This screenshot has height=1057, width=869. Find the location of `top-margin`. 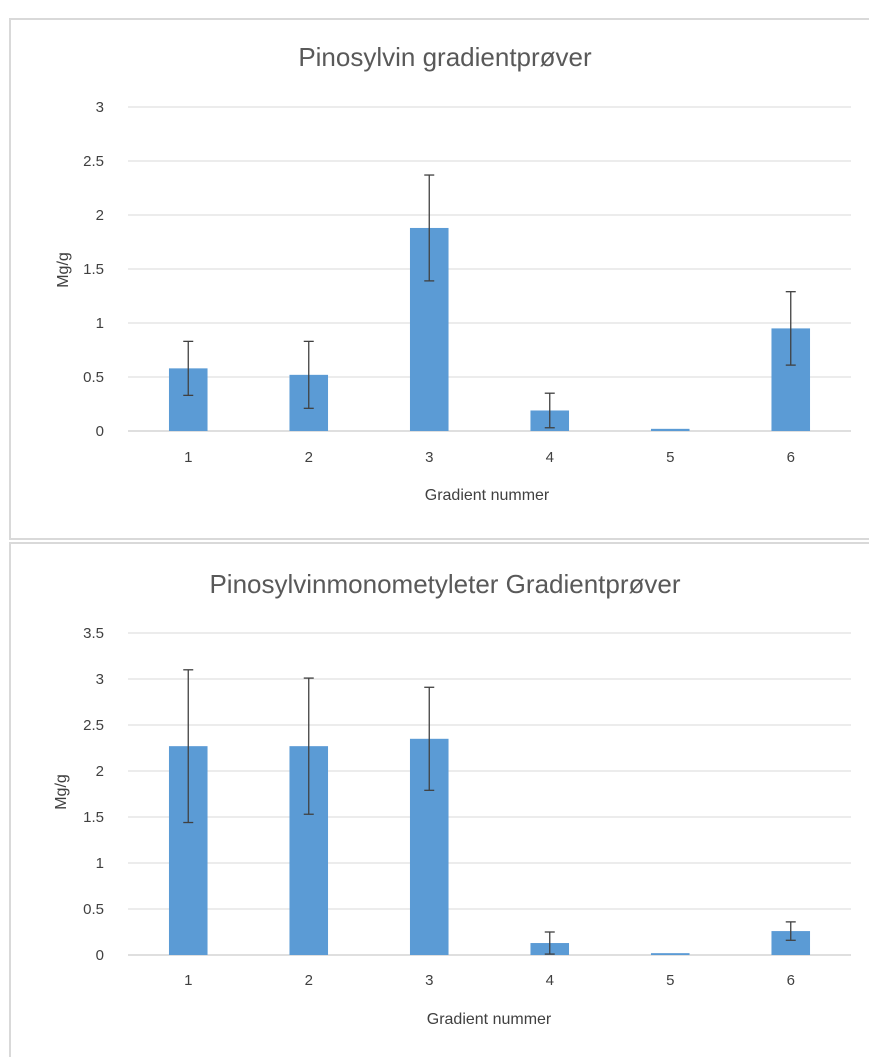

top-margin is located at coordinates (434, 7).